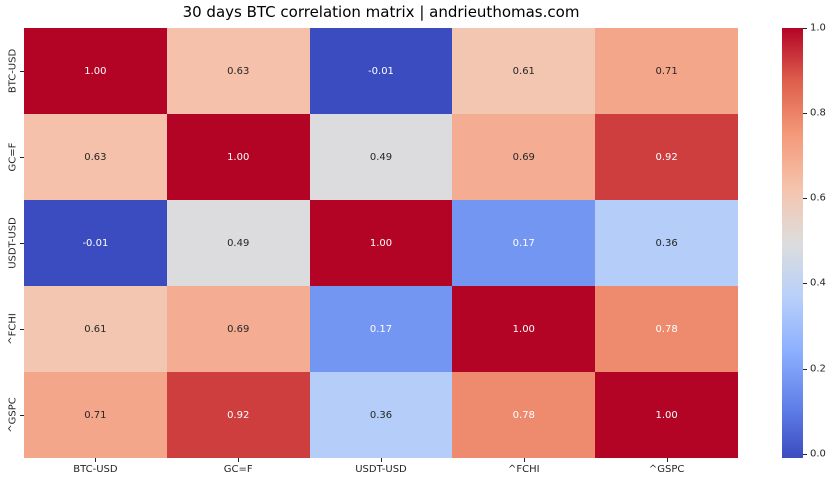  Describe the element at coordinates (524, 469) in the screenshot. I see `x-tick-label: ^FCHI` at that location.